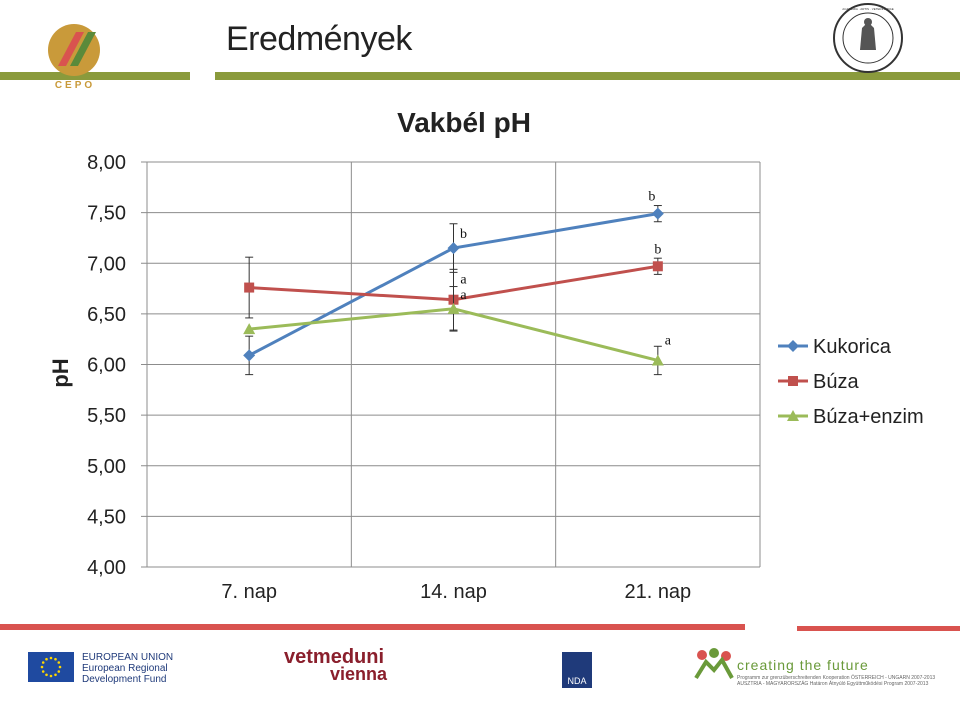  What do you see at coordinates (106, 264) in the screenshot?
I see `y-tick-label: 7,00` at bounding box center [106, 264].